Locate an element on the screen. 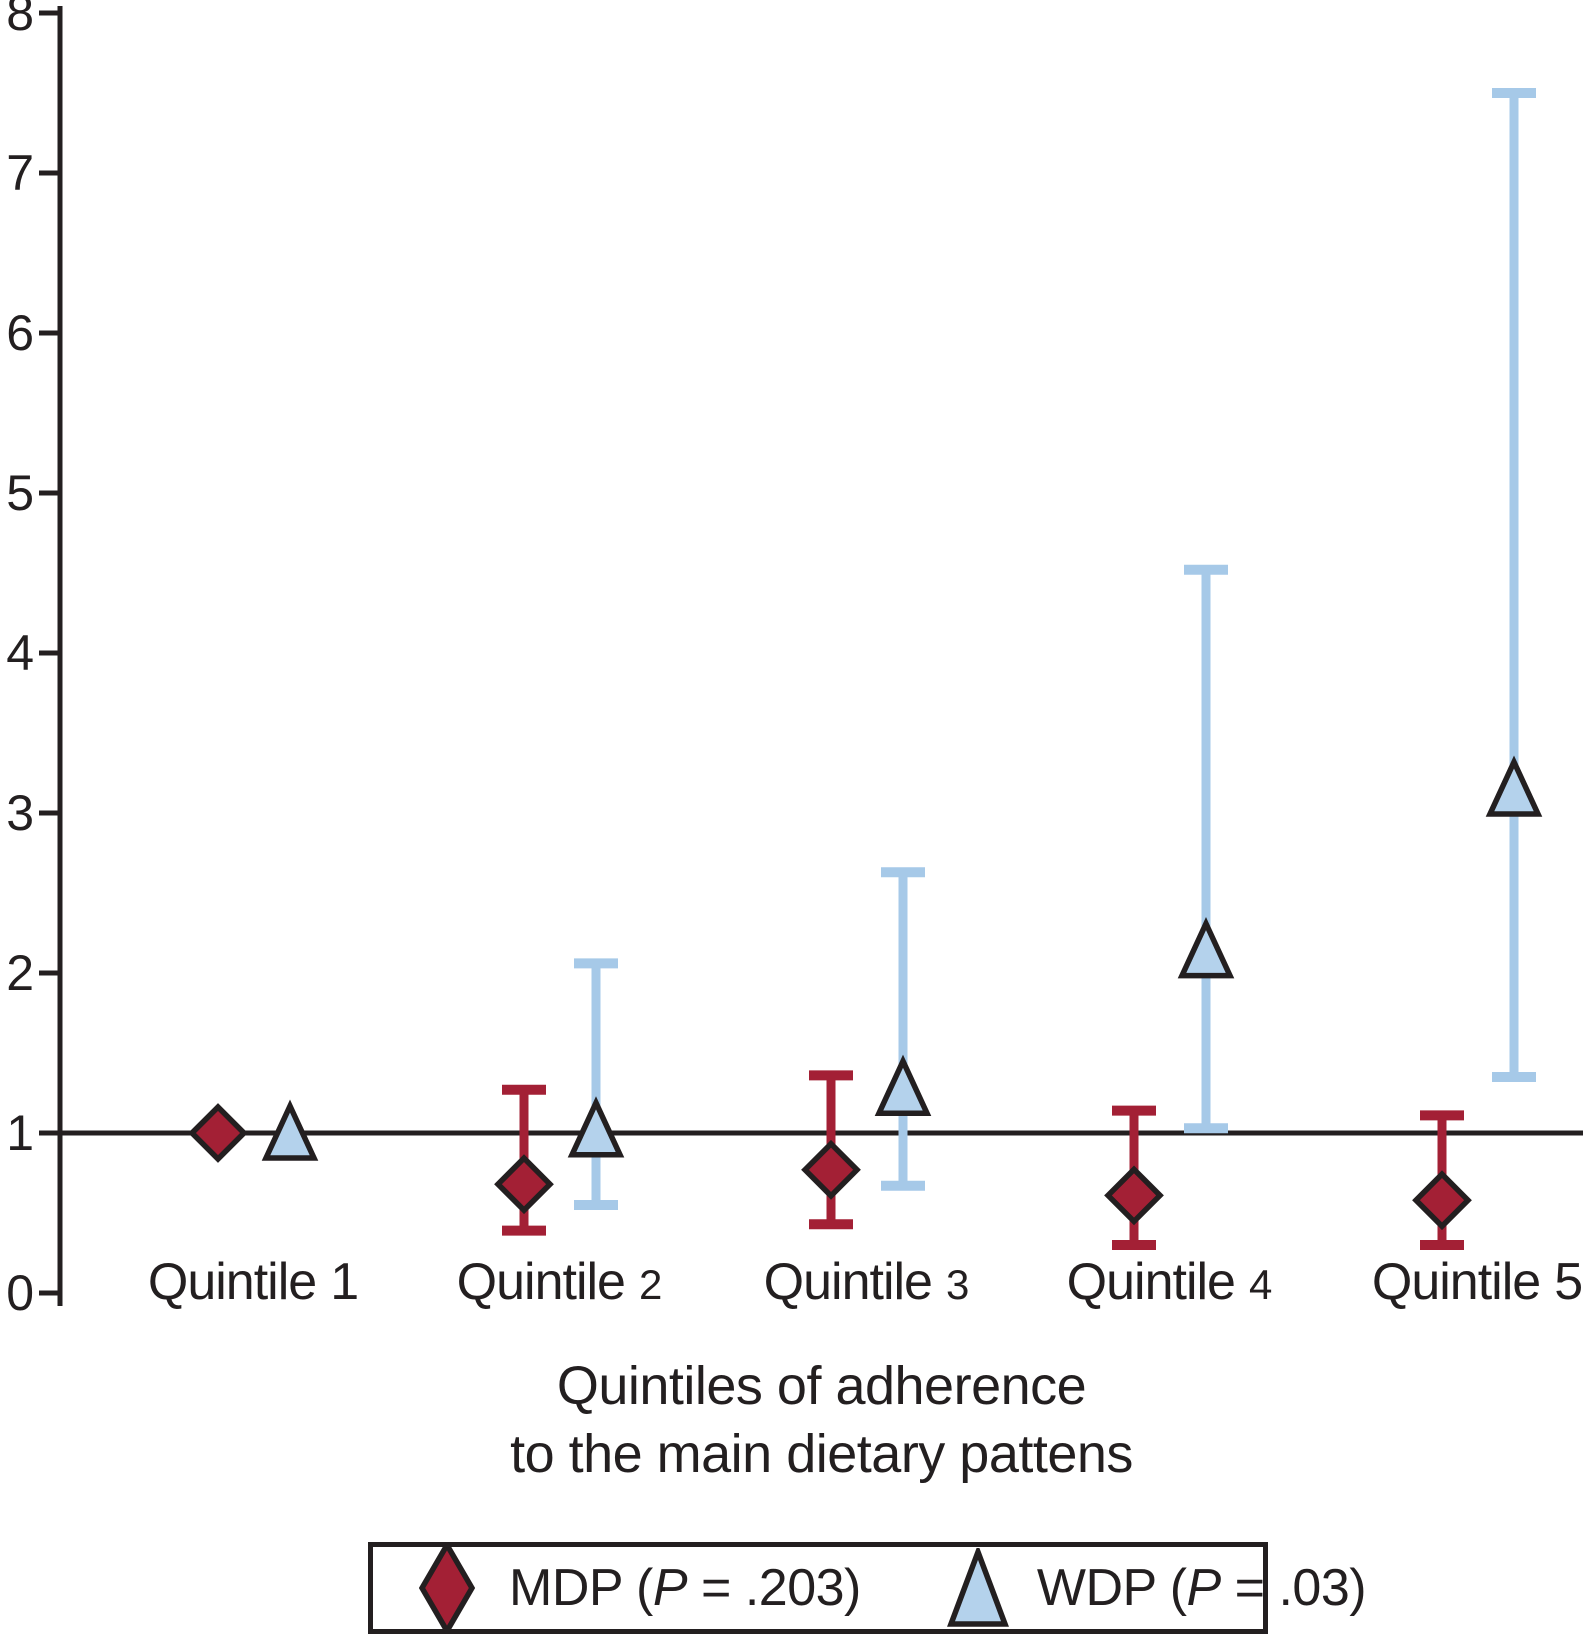 This screenshot has height=1635, width=1583. mdp-diamond-legend-icon is located at coordinates (447, 1588).